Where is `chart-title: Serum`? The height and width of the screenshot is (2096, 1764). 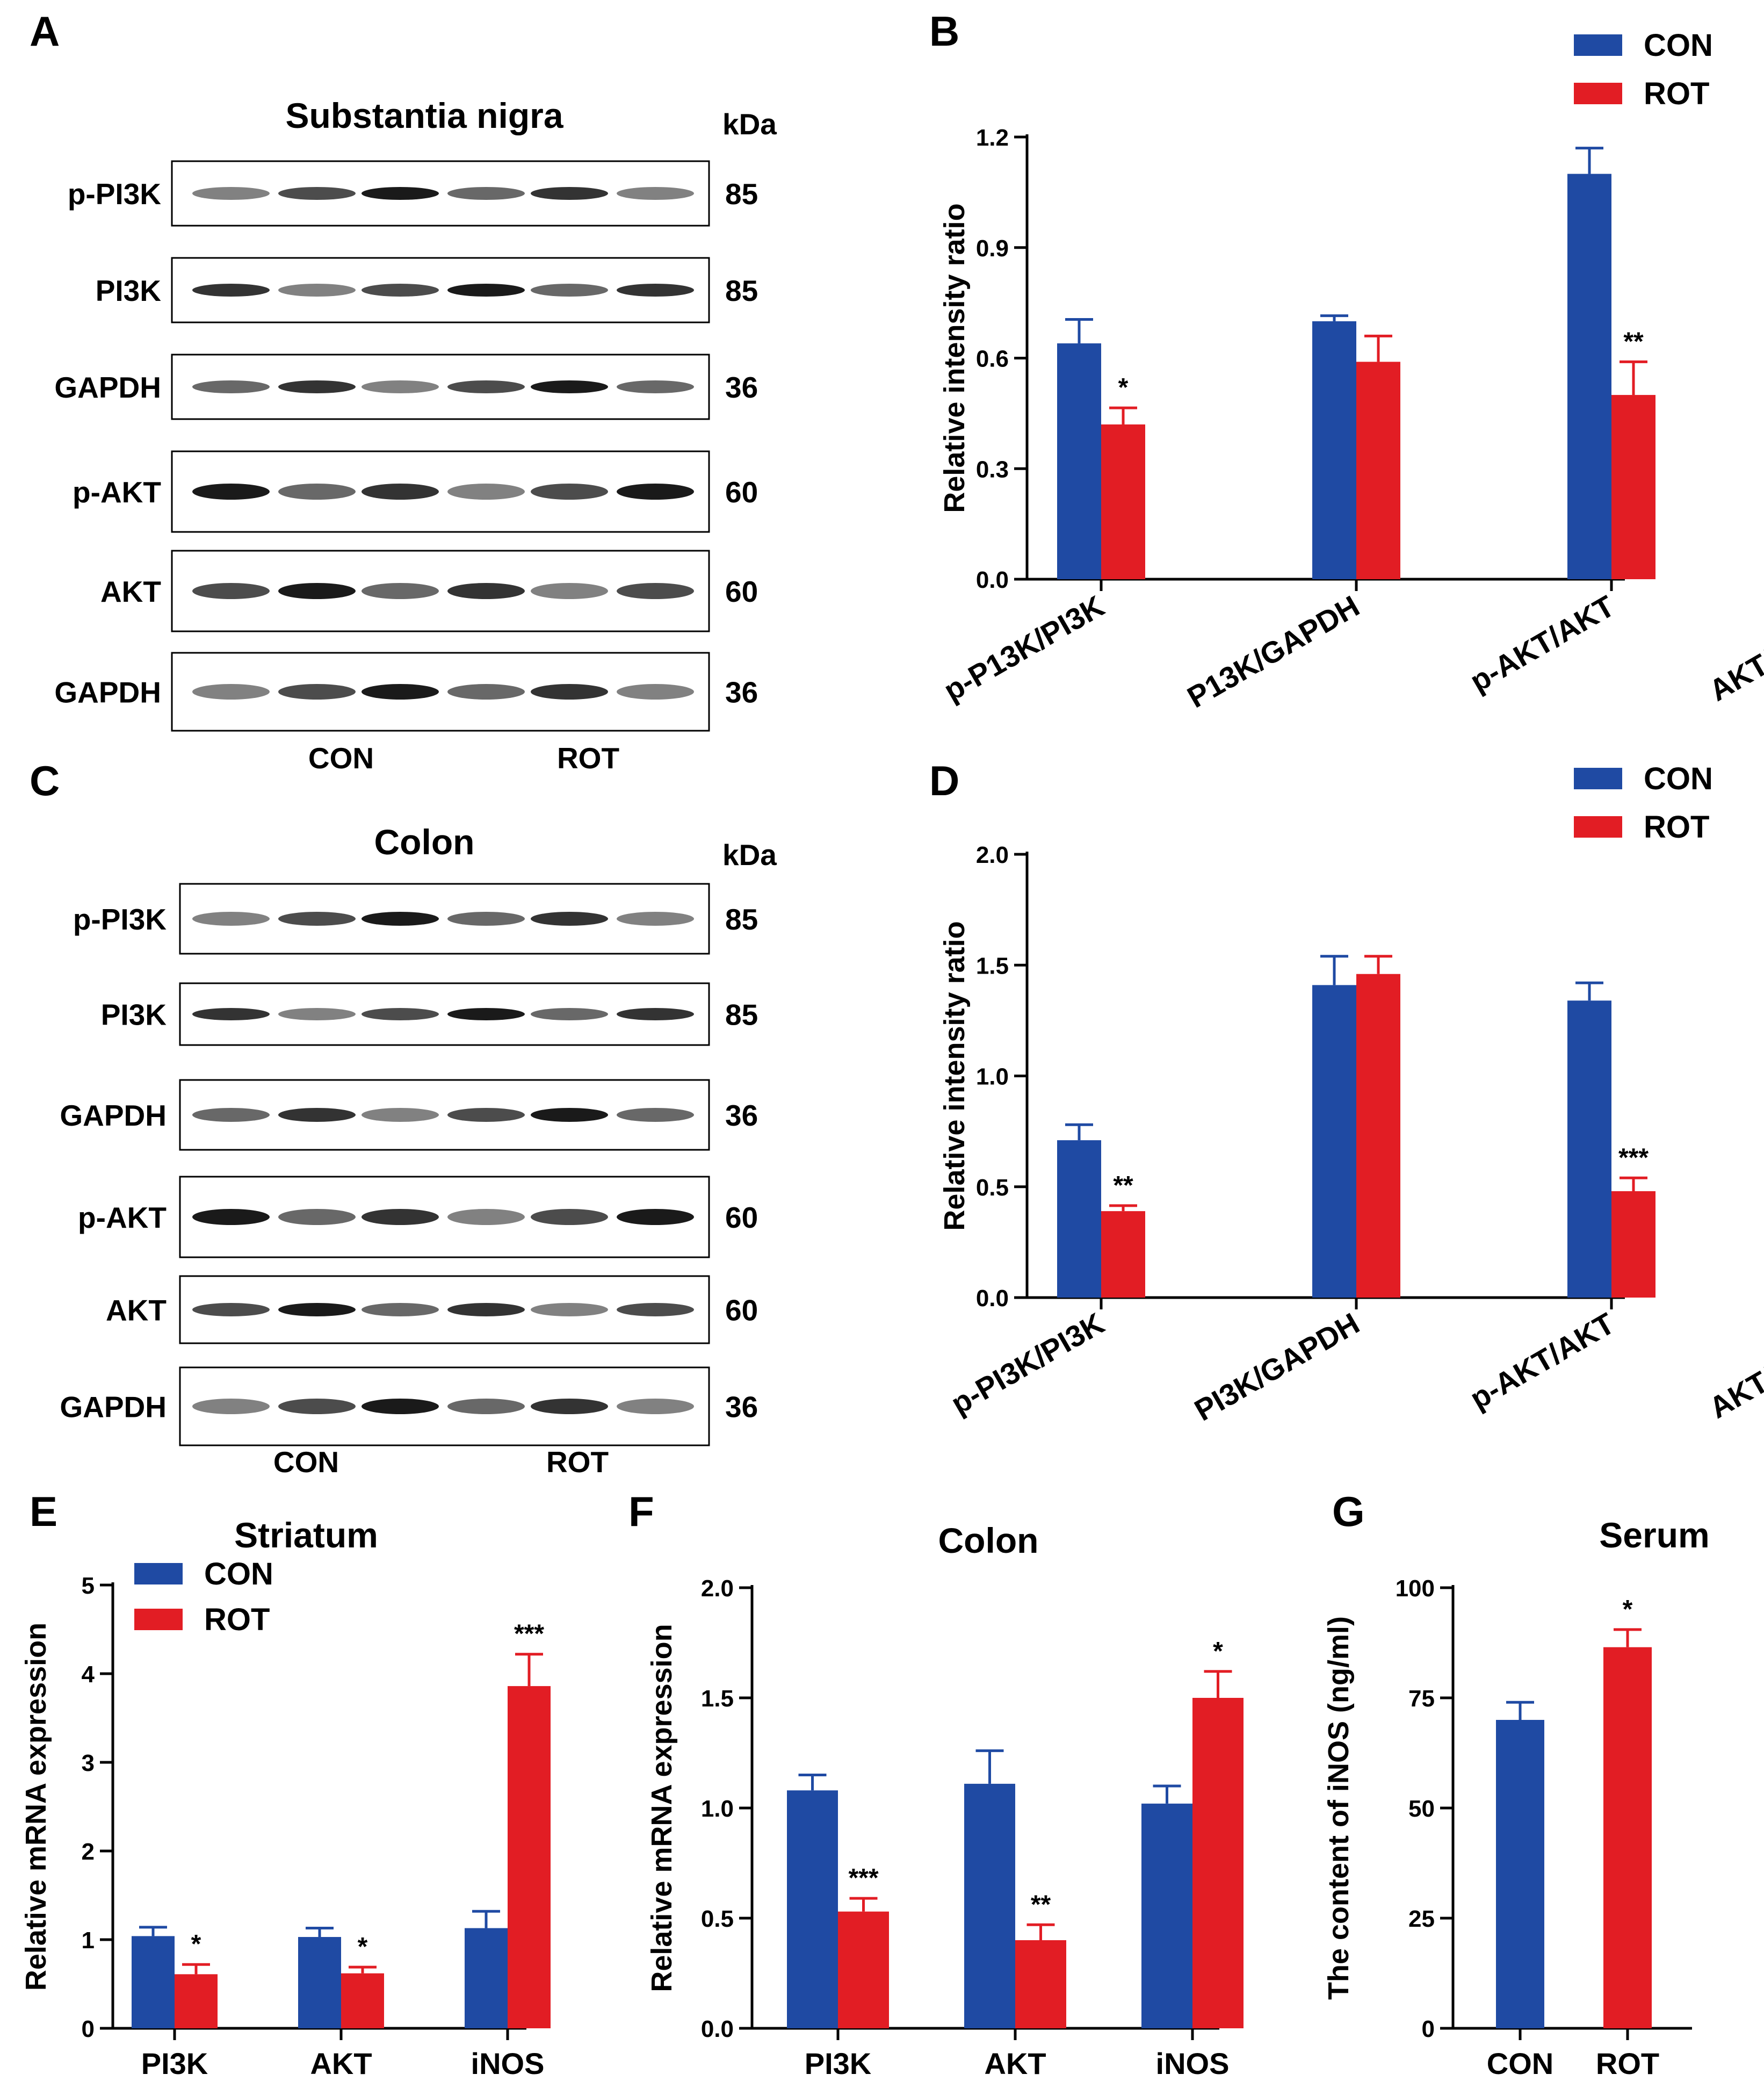
chart-title: Serum is located at coordinates (1654, 1535).